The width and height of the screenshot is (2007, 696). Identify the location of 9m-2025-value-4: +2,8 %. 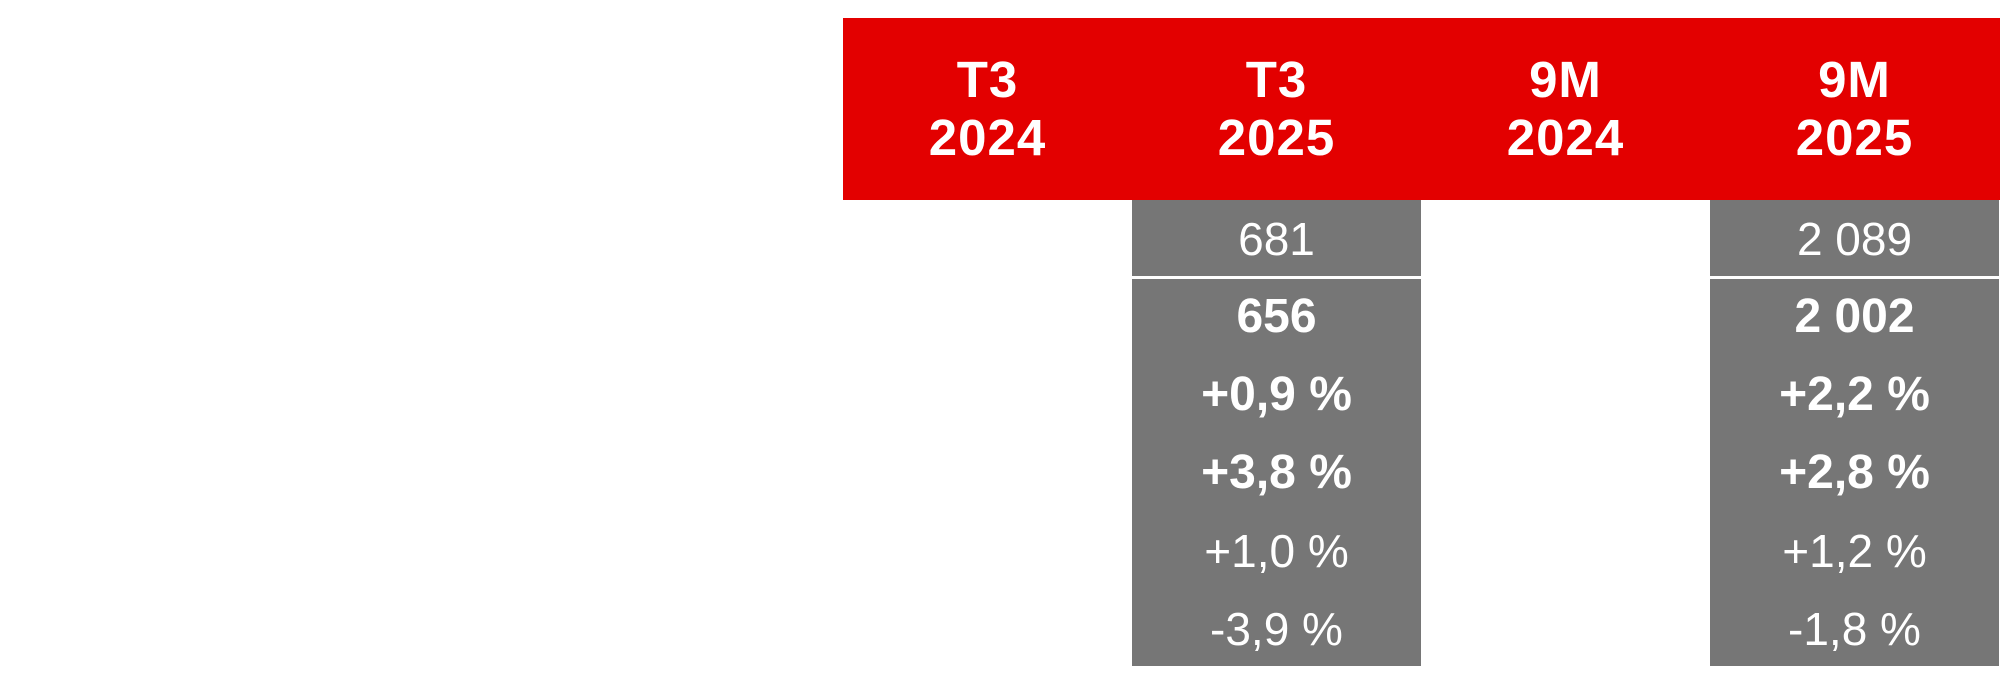
(1854, 472).